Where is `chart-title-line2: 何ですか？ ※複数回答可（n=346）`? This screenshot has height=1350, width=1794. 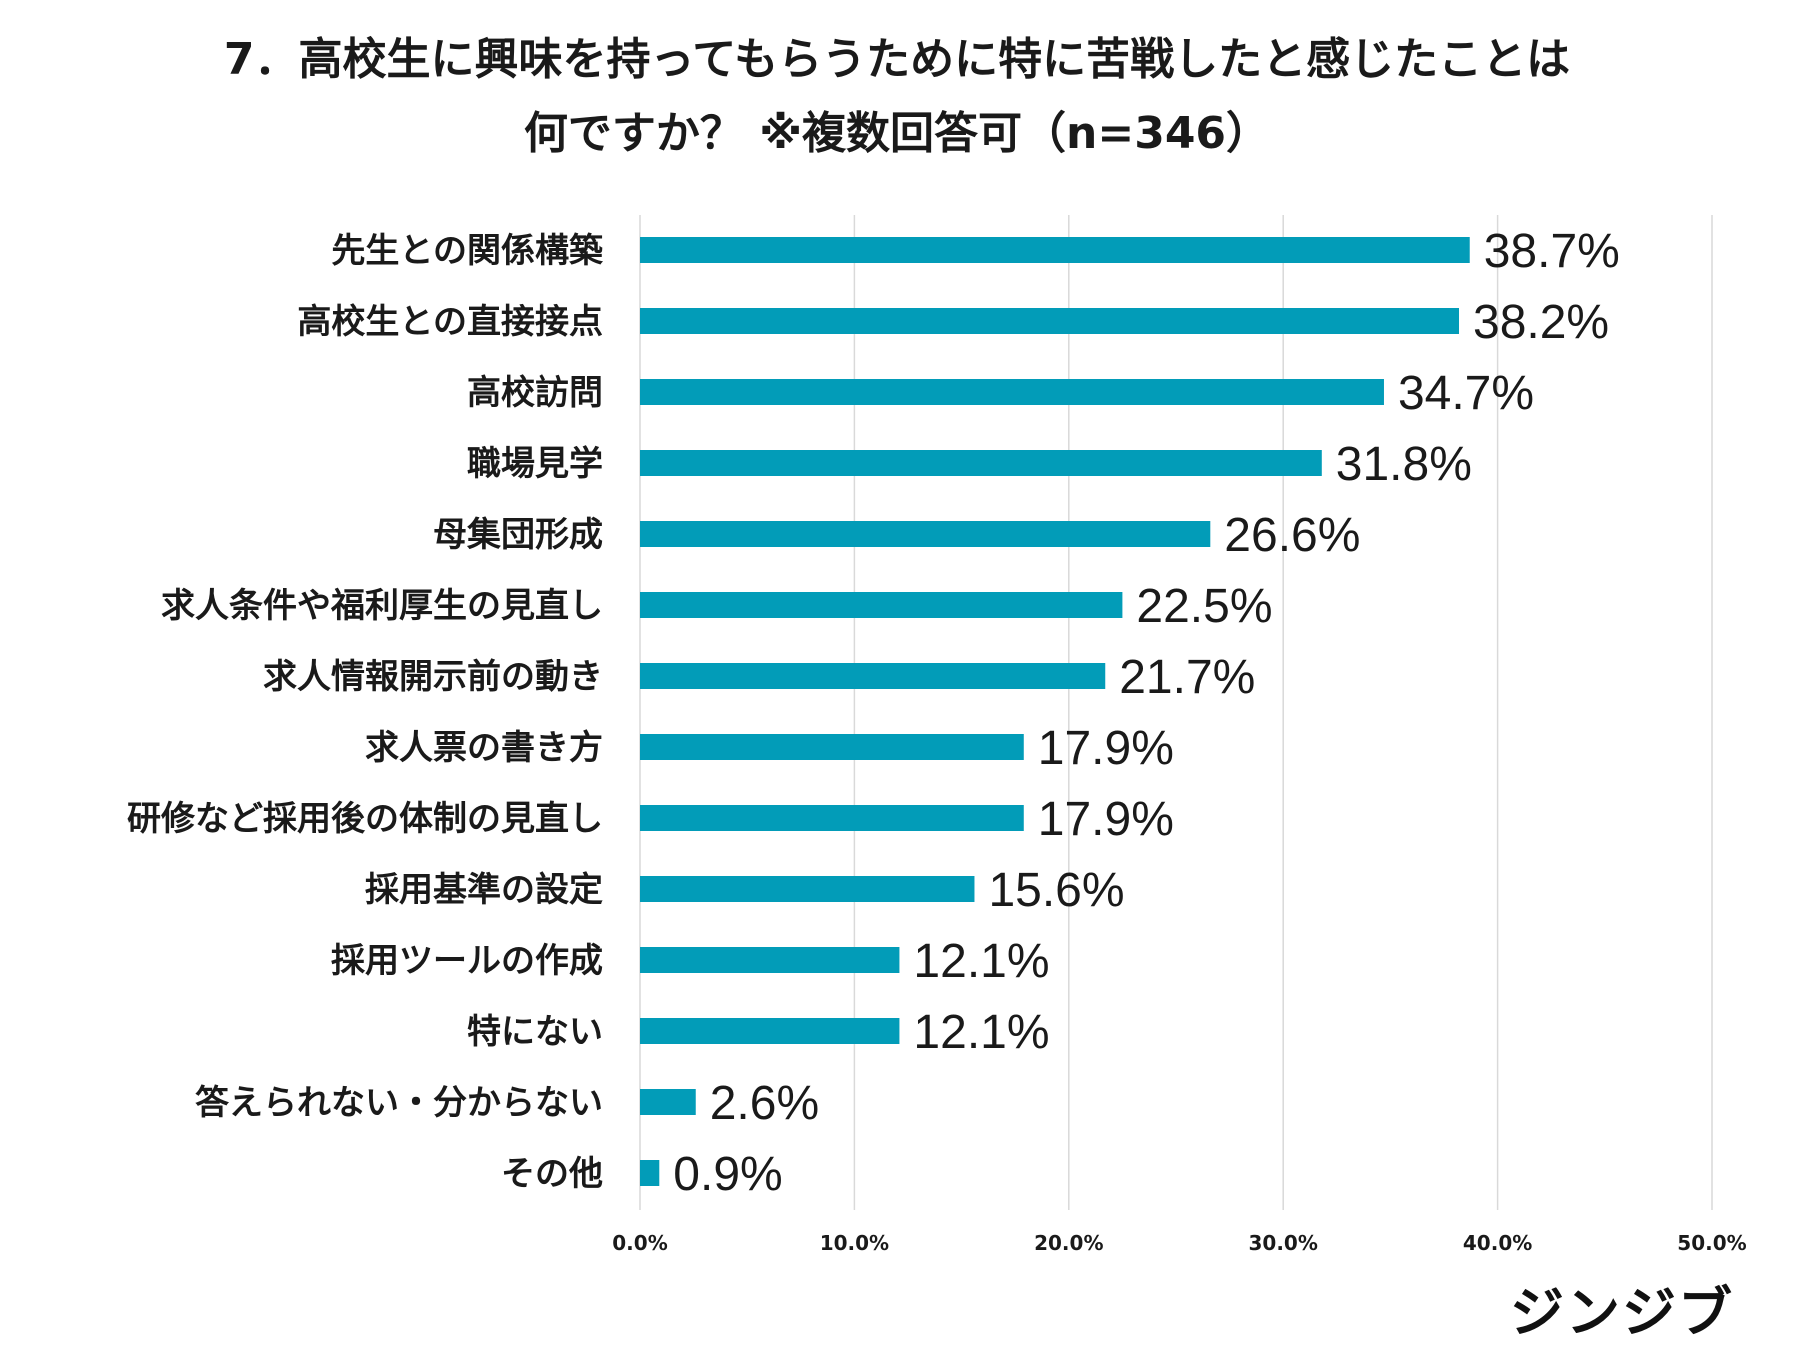
chart-title-line2: 何ですか？ ※複数回答可（n=346） is located at coordinates (897, 133).